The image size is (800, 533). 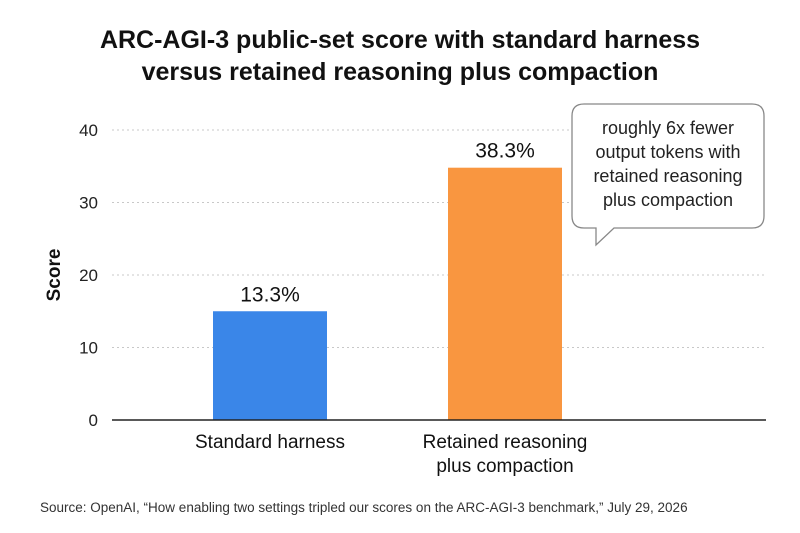 What do you see at coordinates (270, 294) in the screenshot?
I see `data-label-0: 13.3%` at bounding box center [270, 294].